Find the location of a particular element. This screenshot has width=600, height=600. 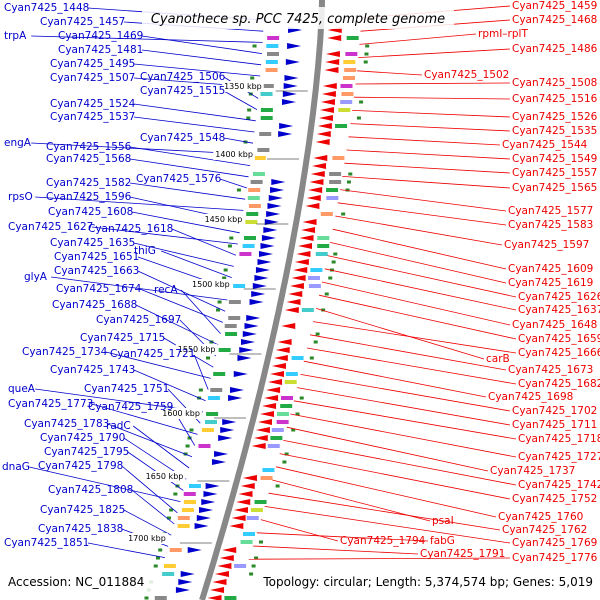

right-gene-label: Cyan7425_1516 is located at coordinates (555, 99).